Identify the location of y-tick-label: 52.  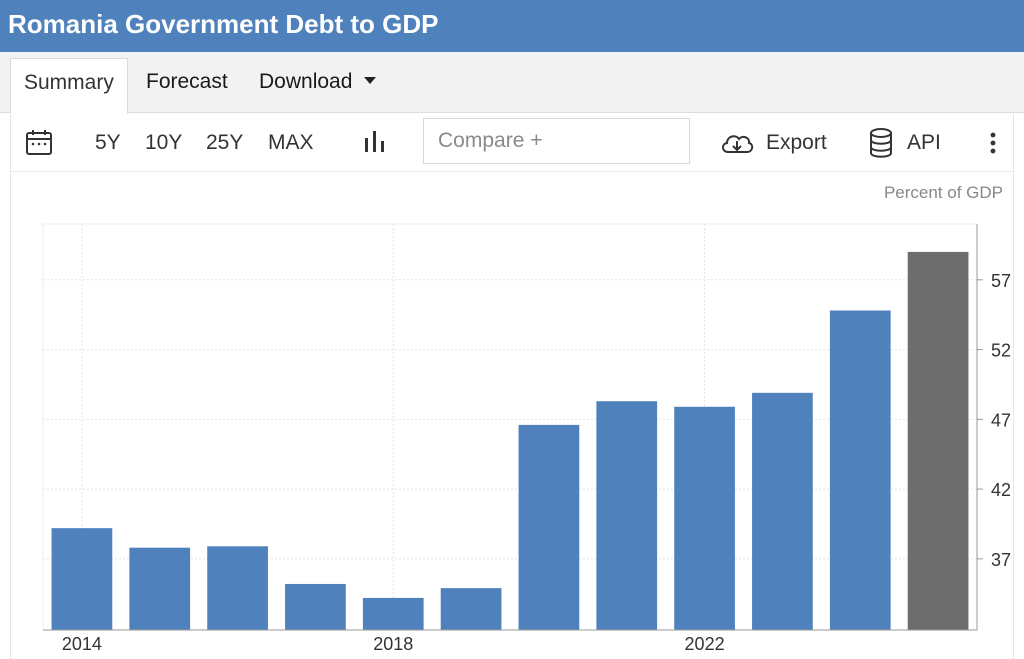
(1001, 351).